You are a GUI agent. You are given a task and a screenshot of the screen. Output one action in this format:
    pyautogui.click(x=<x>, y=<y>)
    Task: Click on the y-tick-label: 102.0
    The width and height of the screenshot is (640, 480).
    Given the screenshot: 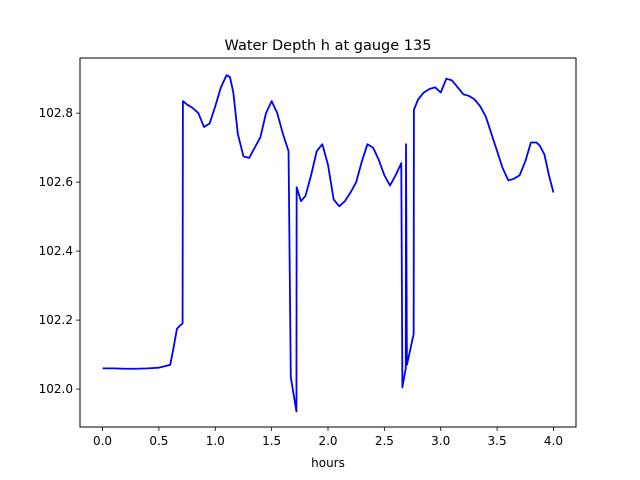 What is the action you would take?
    pyautogui.click(x=56, y=389)
    